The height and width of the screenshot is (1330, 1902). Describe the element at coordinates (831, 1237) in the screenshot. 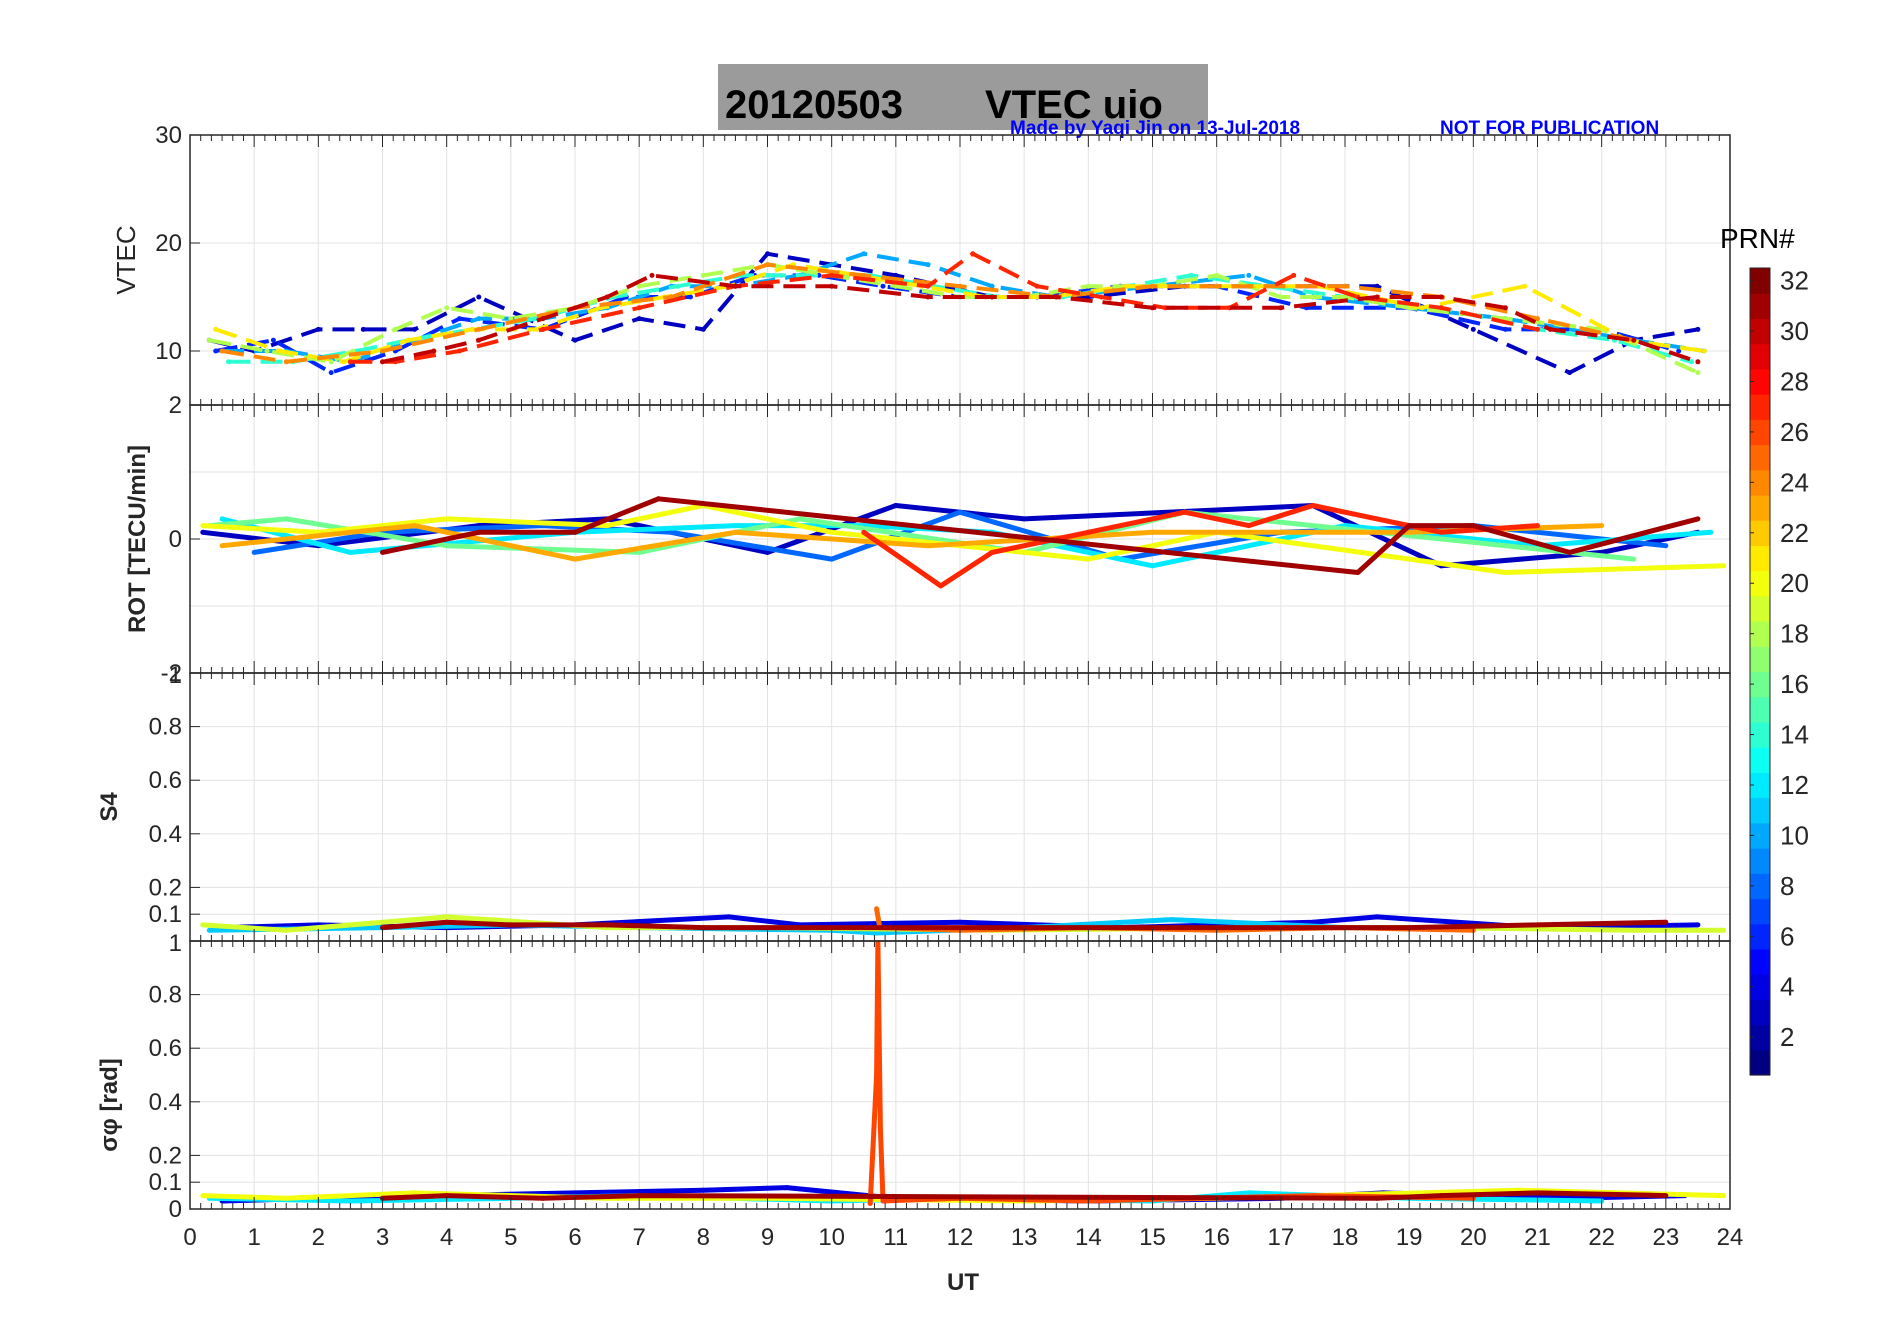

I see `x-tick-label: 10` at that location.